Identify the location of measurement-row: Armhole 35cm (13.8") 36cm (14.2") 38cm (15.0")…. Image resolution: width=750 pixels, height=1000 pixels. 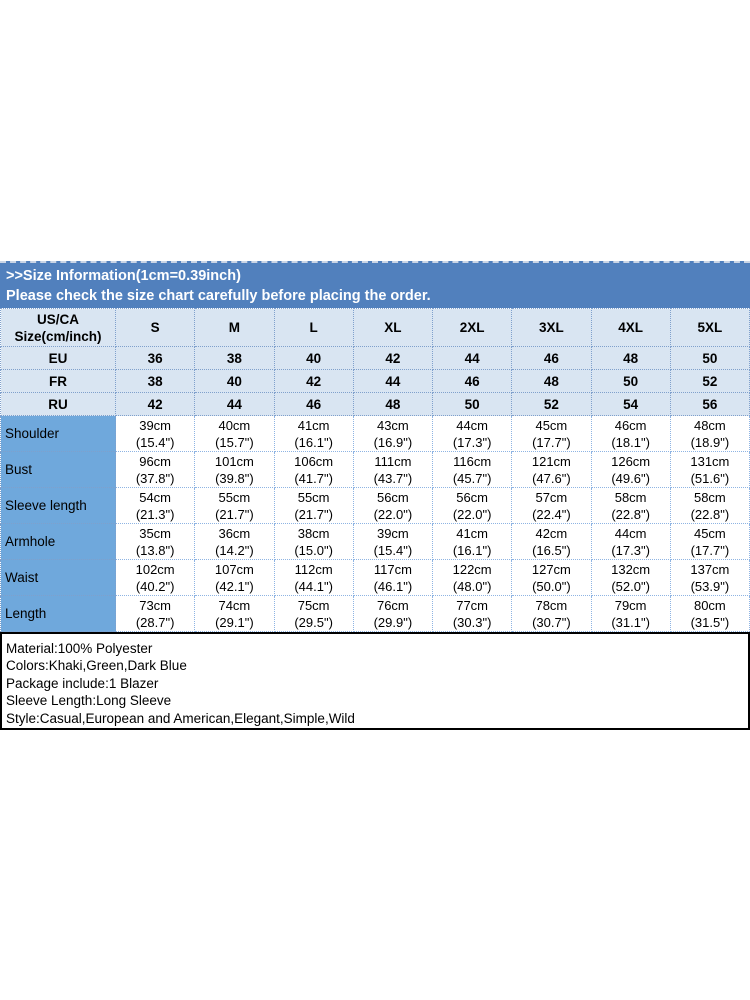
(375, 541).